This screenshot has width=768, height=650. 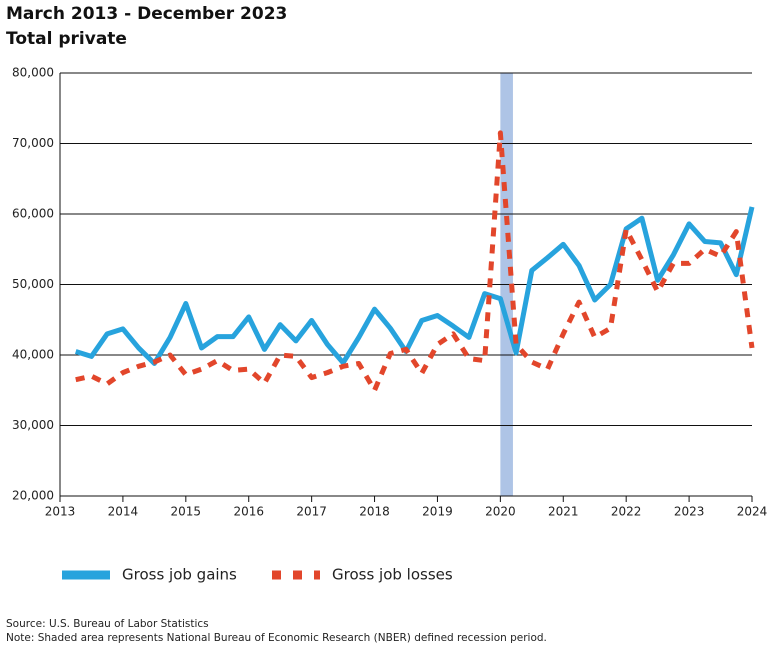 What do you see at coordinates (563, 512) in the screenshot?
I see `x-tick-label: 2021` at bounding box center [563, 512].